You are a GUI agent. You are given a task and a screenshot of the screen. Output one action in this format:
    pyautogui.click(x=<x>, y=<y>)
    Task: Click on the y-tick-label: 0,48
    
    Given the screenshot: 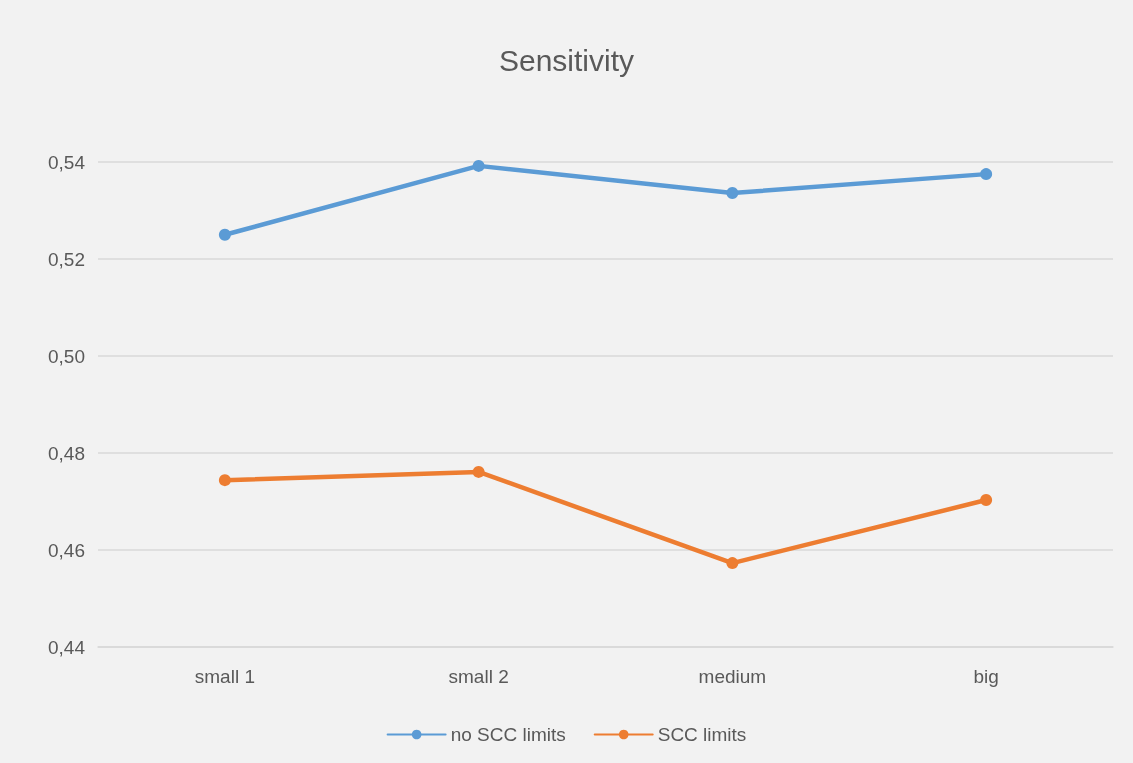 What is the action you would take?
    pyautogui.click(x=66, y=453)
    